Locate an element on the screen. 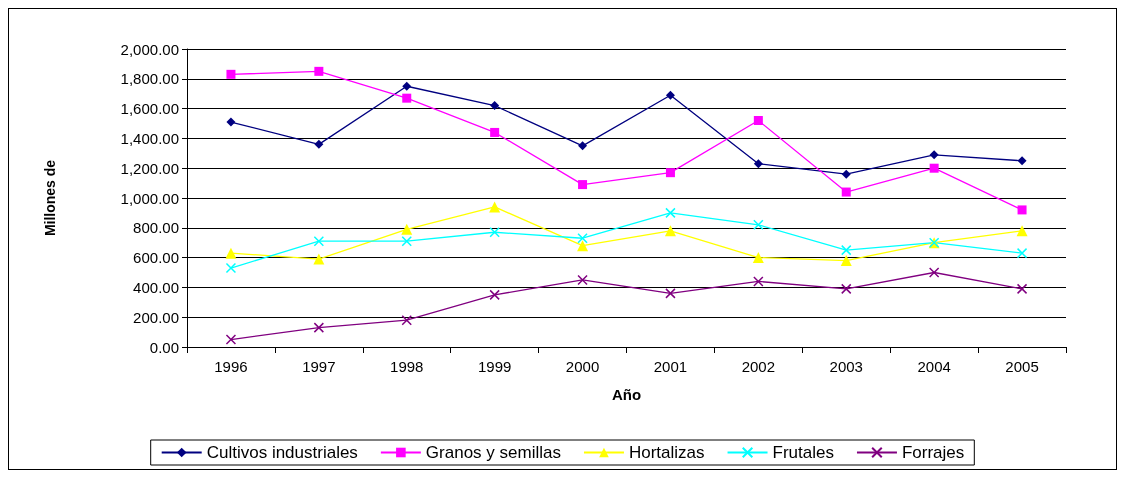  x-tick-label: 2001 is located at coordinates (670, 366).